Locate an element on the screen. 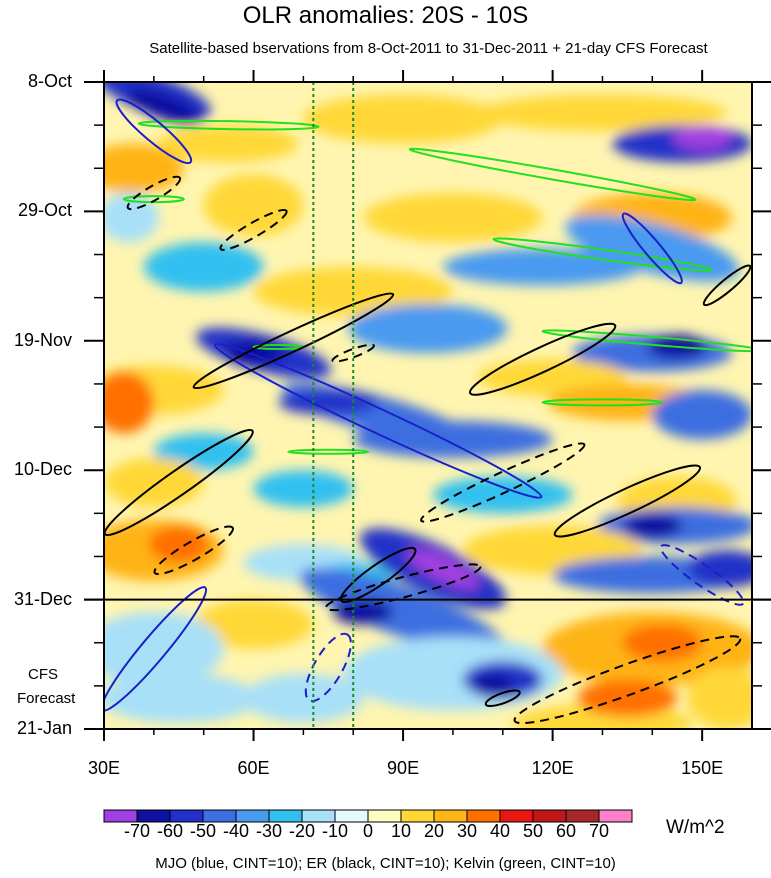 The height and width of the screenshot is (878, 771). y-tick-label: 21-Jan is located at coordinates (44, 728).